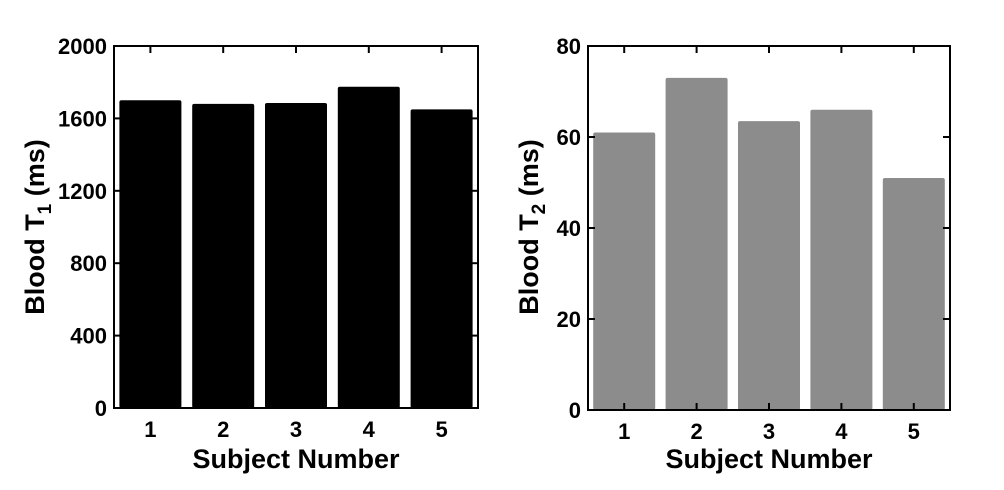 Image resolution: width=1004 pixels, height=490 pixels. What do you see at coordinates (88, 263) in the screenshot?
I see `y-tick-label: 800` at bounding box center [88, 263].